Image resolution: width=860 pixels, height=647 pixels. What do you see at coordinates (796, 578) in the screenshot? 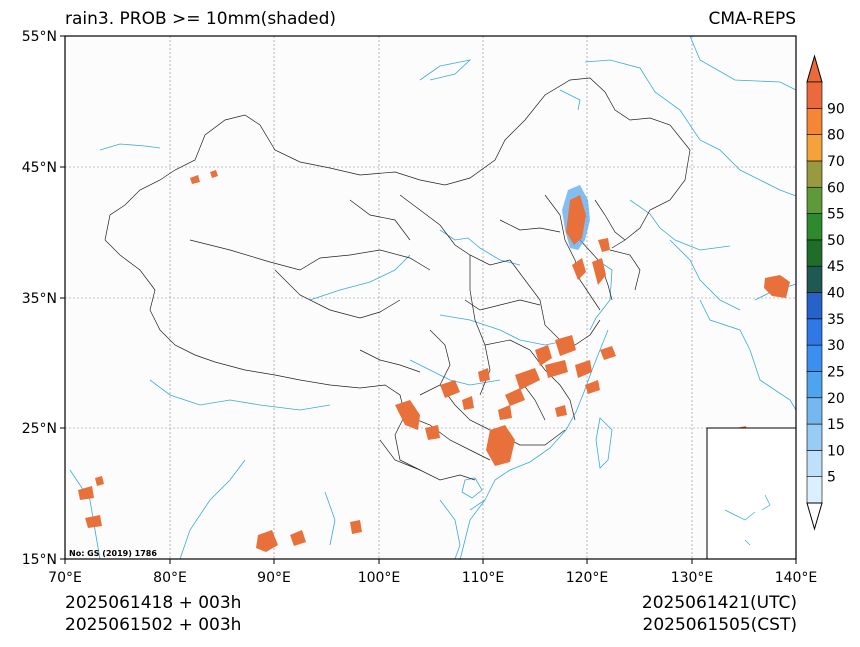
I see `lon-label: 140°E` at bounding box center [796, 578].